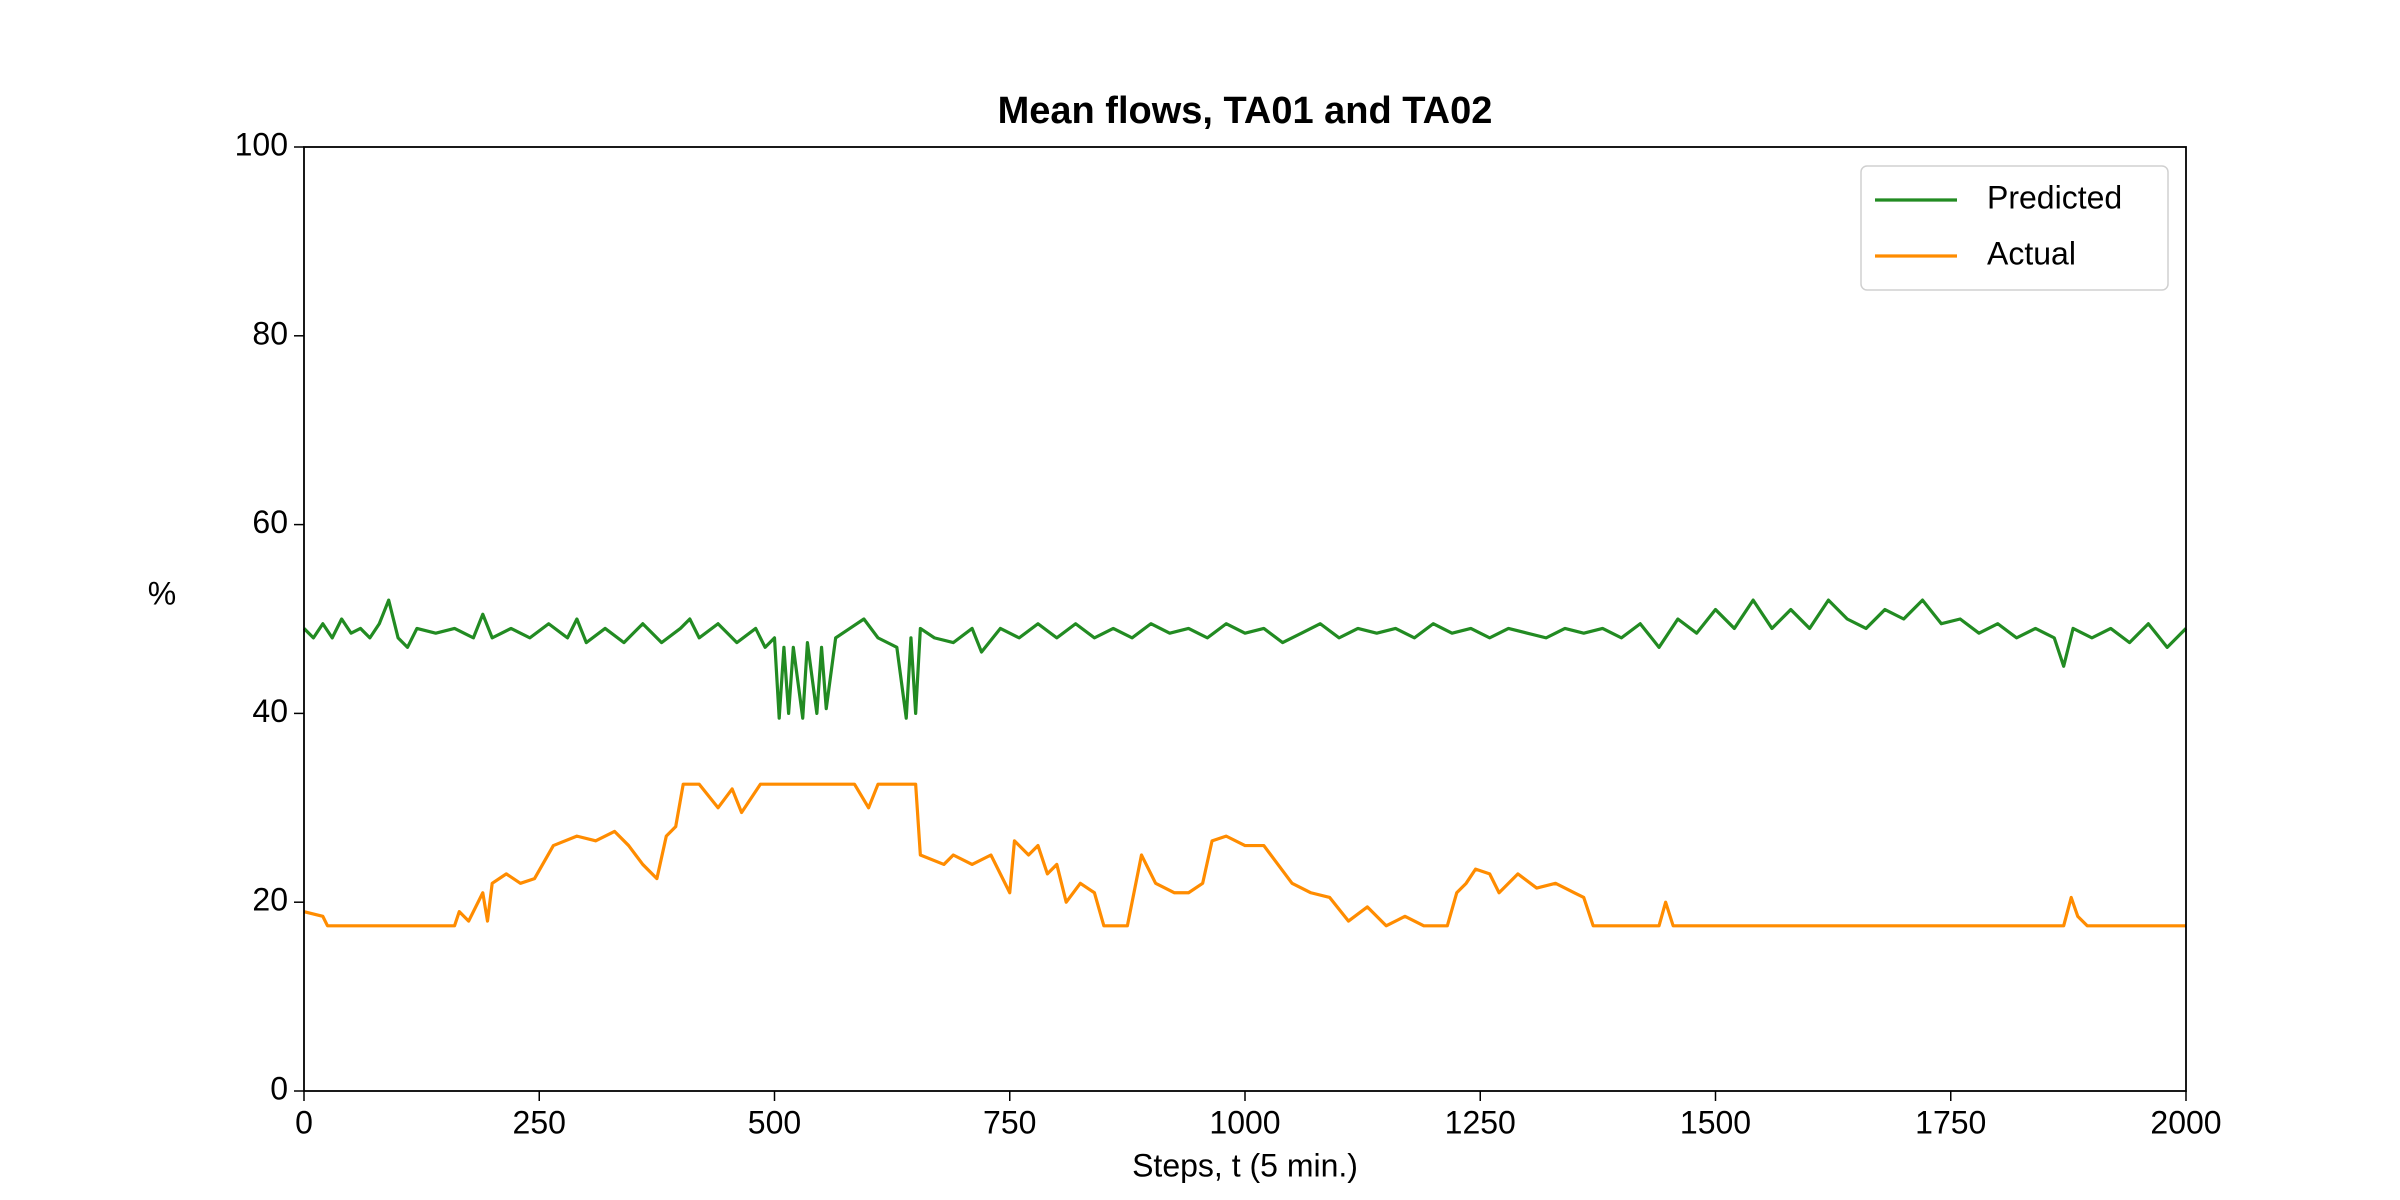  What do you see at coordinates (539, 1122) in the screenshot?
I see `x-tick-label: 250` at bounding box center [539, 1122].